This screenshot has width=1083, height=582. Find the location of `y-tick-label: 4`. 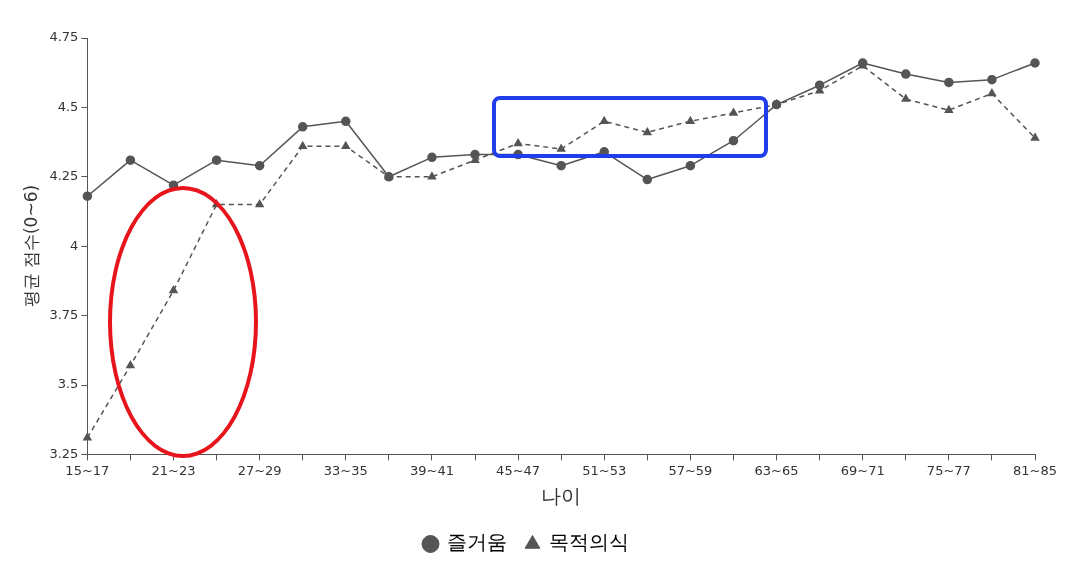

y-tick-label: 4 is located at coordinates (74, 245).